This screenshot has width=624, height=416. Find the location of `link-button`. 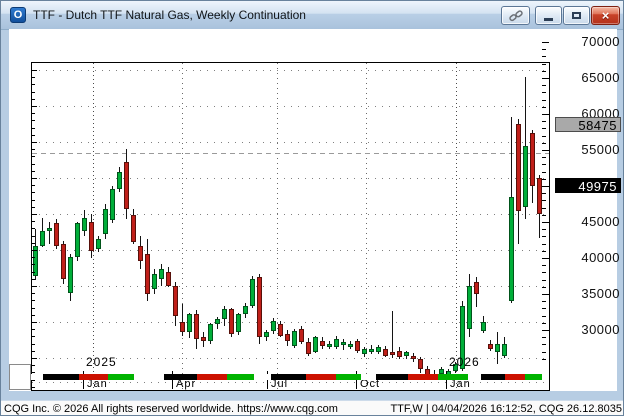

link-button is located at coordinates (515, 15).